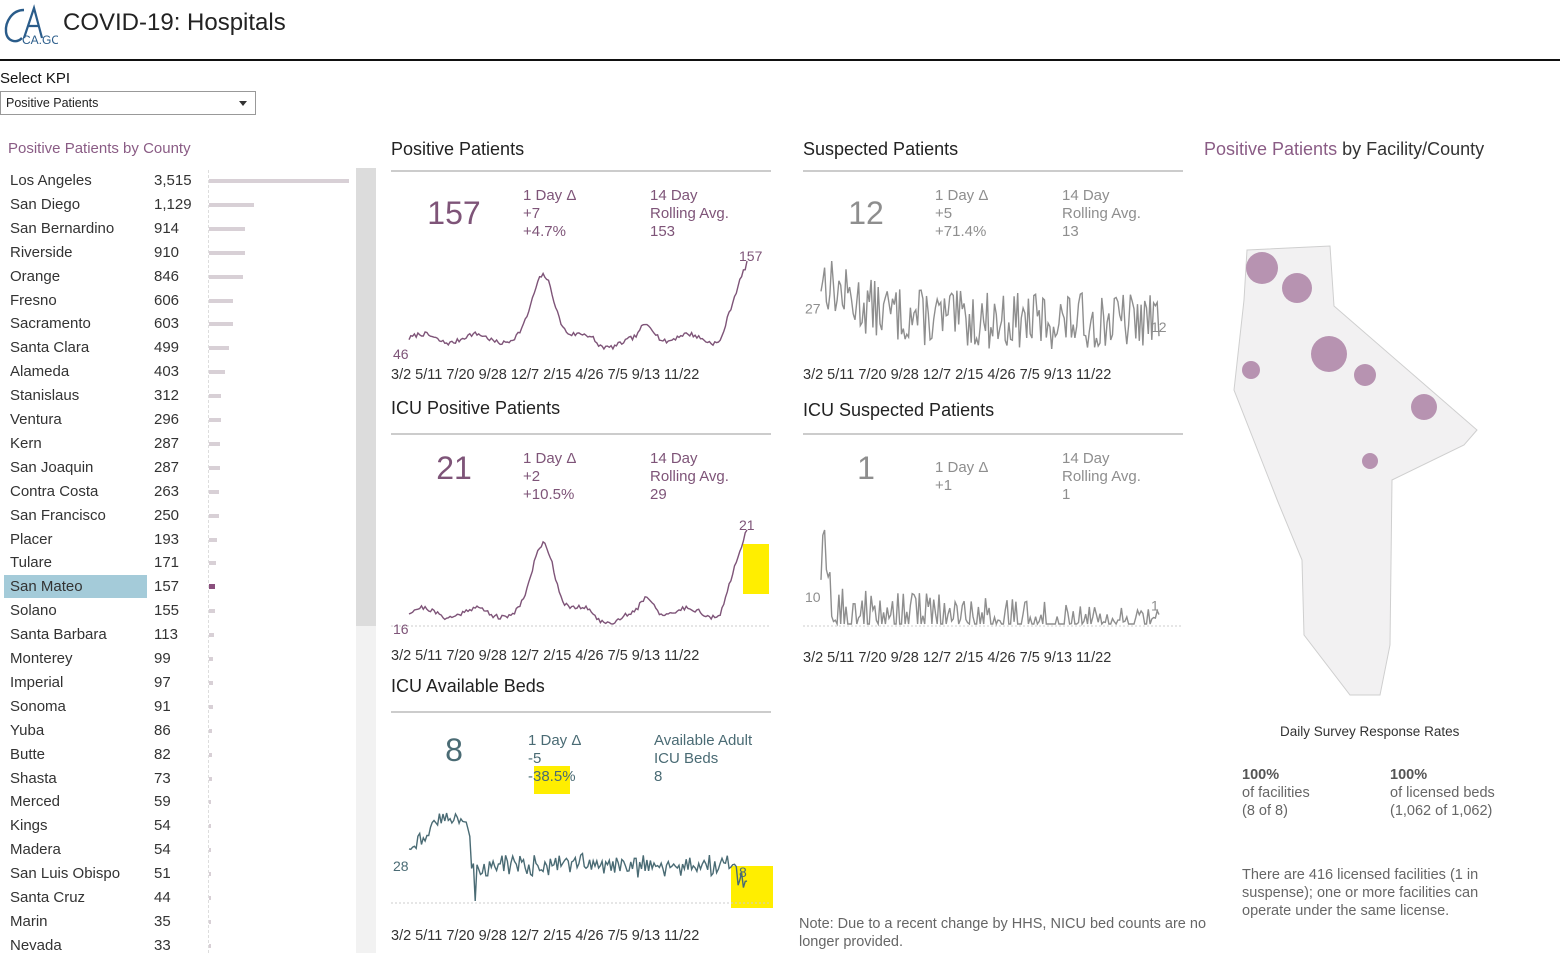  Describe the element at coordinates (176, 921) in the screenshot. I see `county-row: Marin 35` at that location.